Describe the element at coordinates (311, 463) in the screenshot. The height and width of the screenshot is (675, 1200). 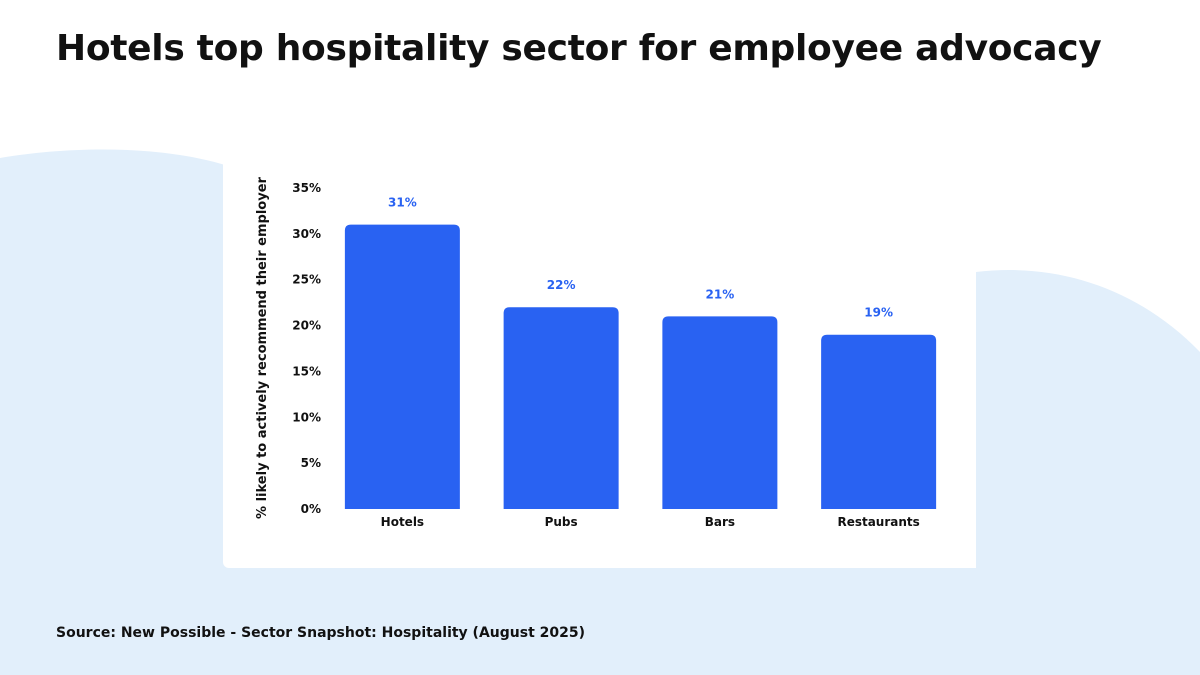
I see `y-tick-label: 5%` at that location.